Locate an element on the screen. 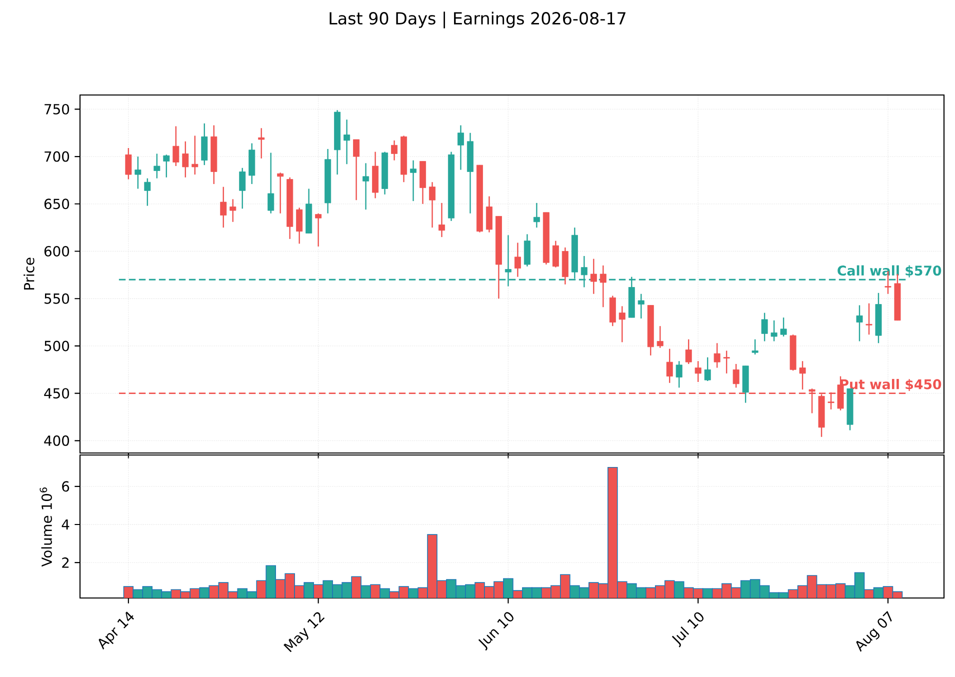 This screenshot has width=955, height=677. ref-line-label: Call wall $570 is located at coordinates (890, 271).